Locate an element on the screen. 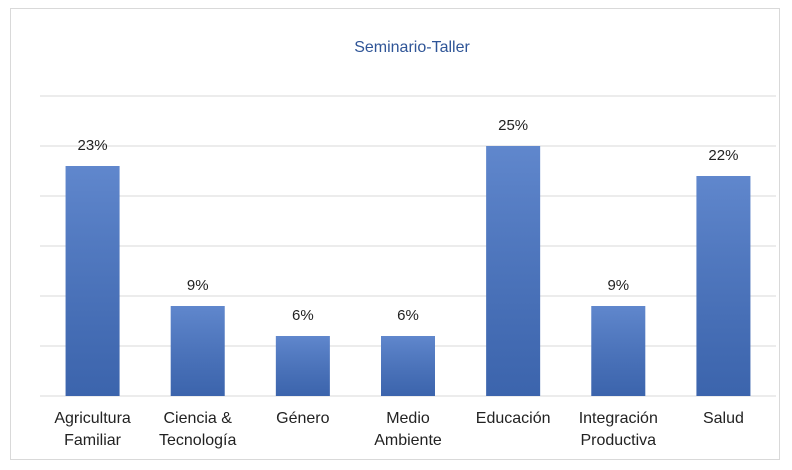 This screenshot has width=792, height=470. data-label: 23% is located at coordinates (93, 145).